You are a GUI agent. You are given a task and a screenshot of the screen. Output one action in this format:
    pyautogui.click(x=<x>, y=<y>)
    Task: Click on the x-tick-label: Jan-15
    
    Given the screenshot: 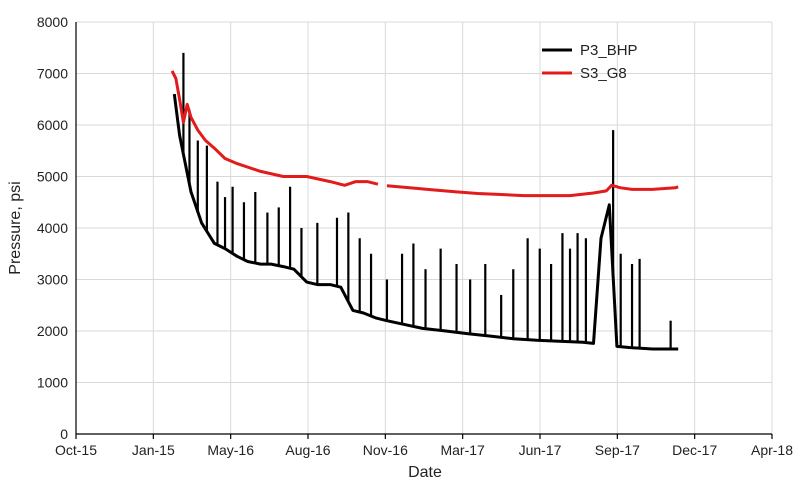 What is the action you would take?
    pyautogui.click(x=153, y=450)
    